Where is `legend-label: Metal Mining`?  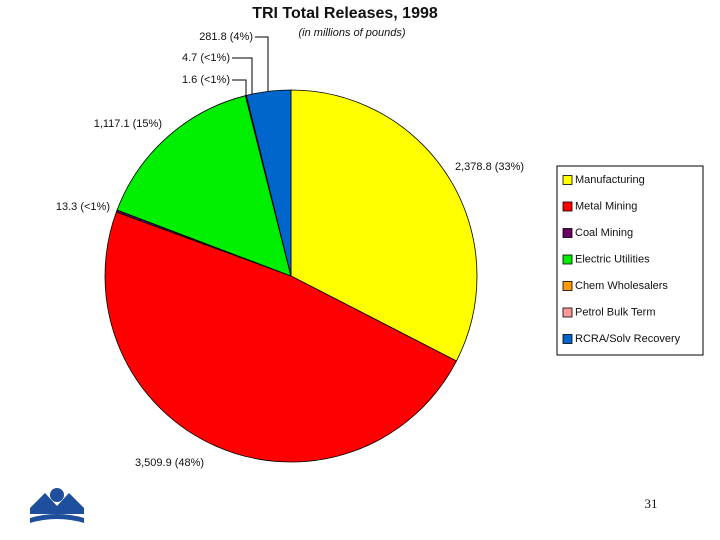 legend-label: Metal Mining is located at coordinates (606, 206).